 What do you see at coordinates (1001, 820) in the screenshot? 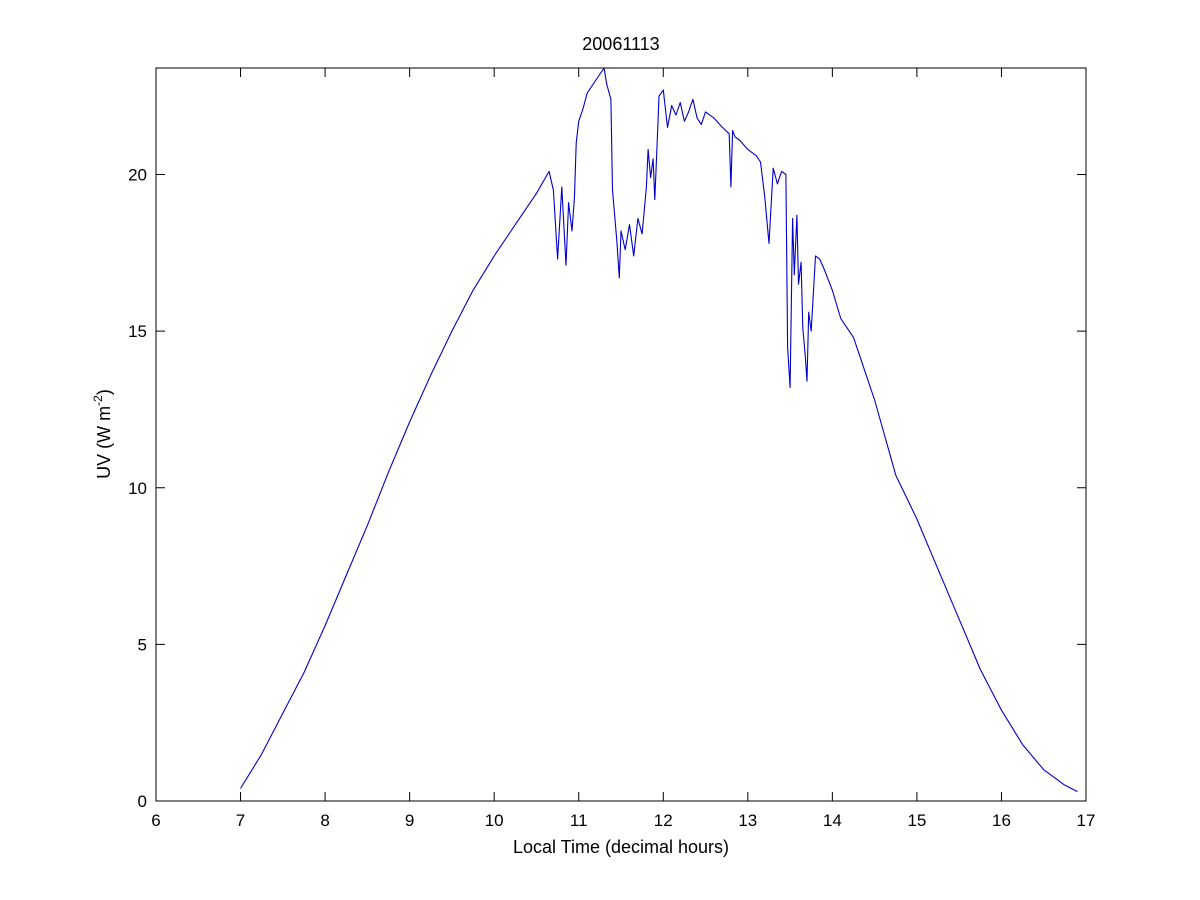
I see `x-tick-label: 16` at bounding box center [1001, 820].